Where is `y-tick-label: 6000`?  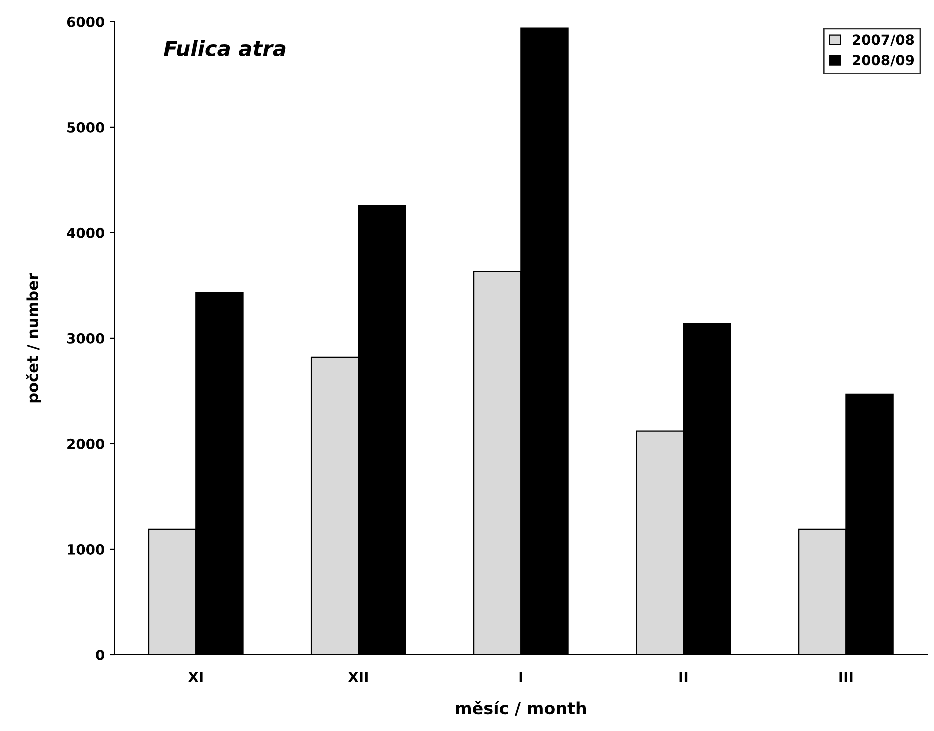
y-tick-label: 6000 is located at coordinates (85, 22).